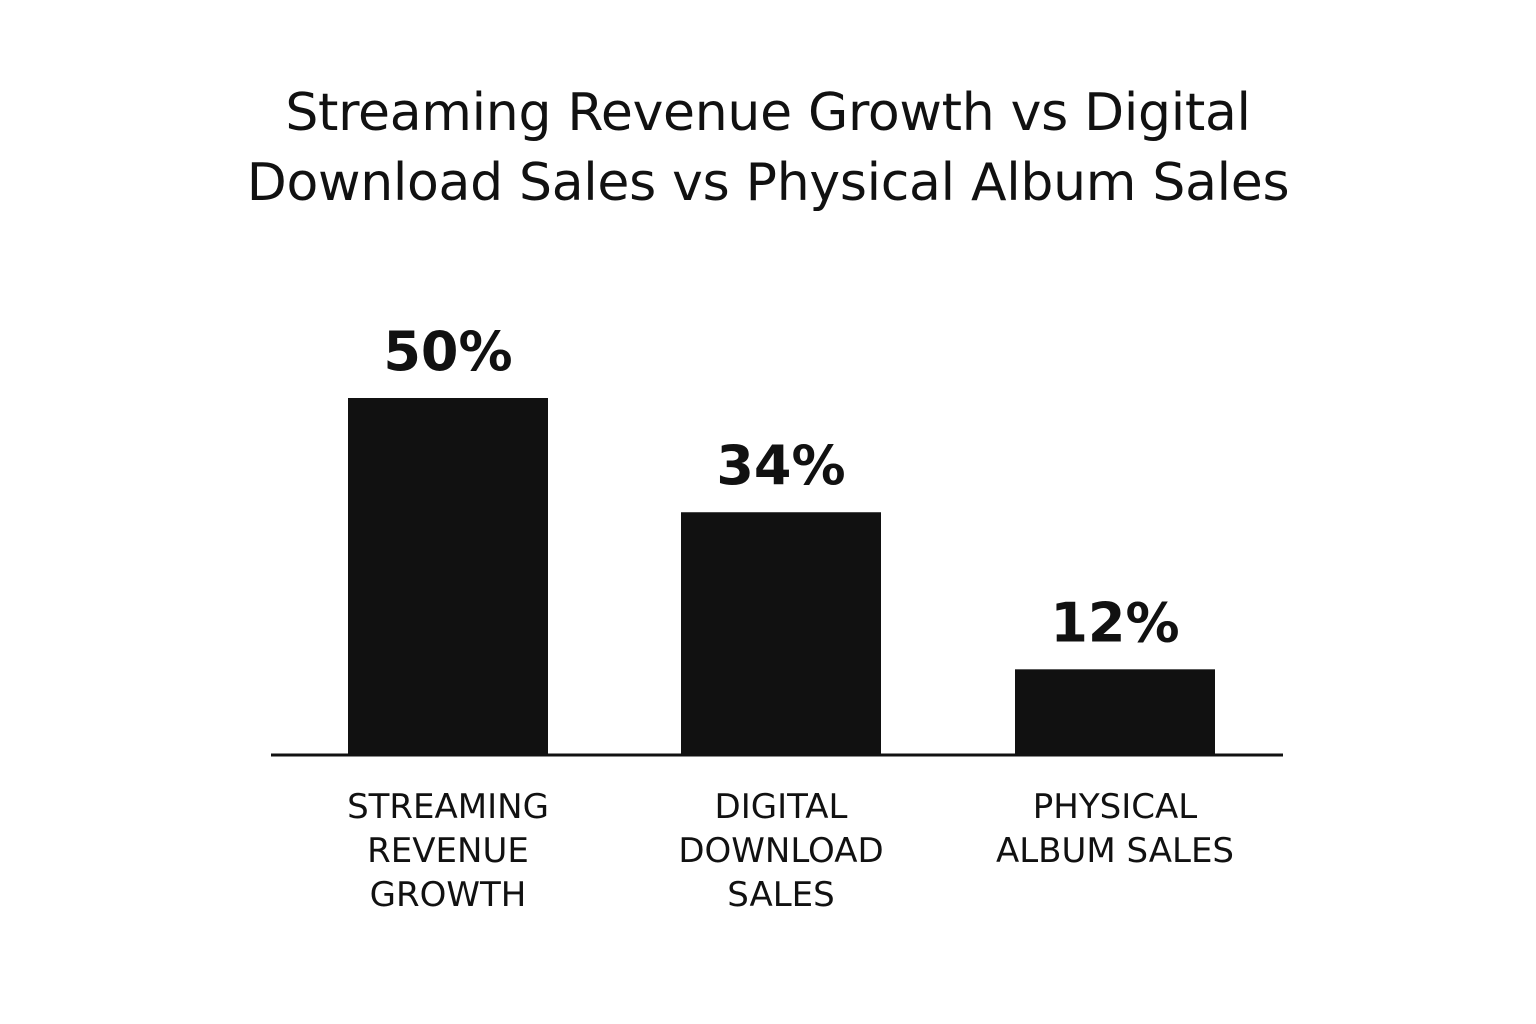 Image resolution: width=1536 pixels, height=1024 pixels. What do you see at coordinates (780, 851) in the screenshot?
I see `category-label-2-line-2: DOWNLOAD` at bounding box center [780, 851].